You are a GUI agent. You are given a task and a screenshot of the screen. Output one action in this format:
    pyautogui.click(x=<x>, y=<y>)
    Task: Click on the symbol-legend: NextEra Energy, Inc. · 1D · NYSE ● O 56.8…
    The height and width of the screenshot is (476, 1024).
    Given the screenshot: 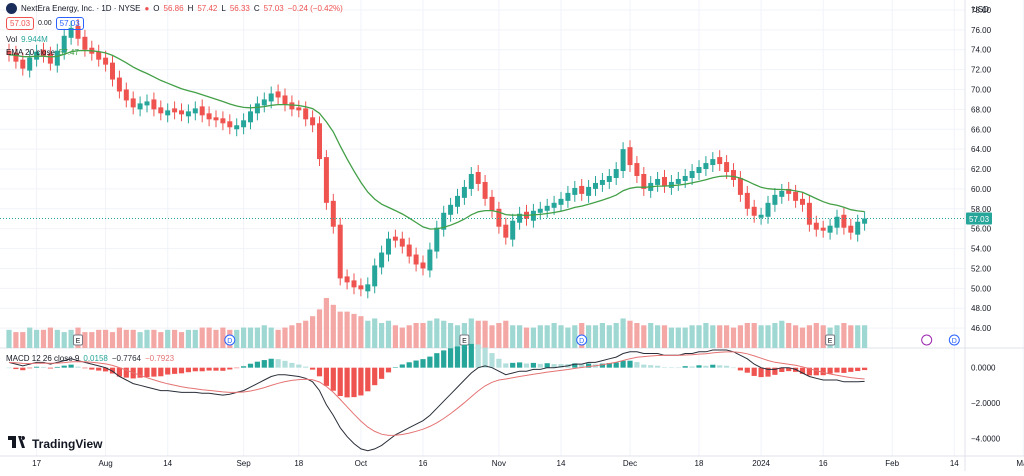 What is the action you would take?
    pyautogui.click(x=174, y=8)
    